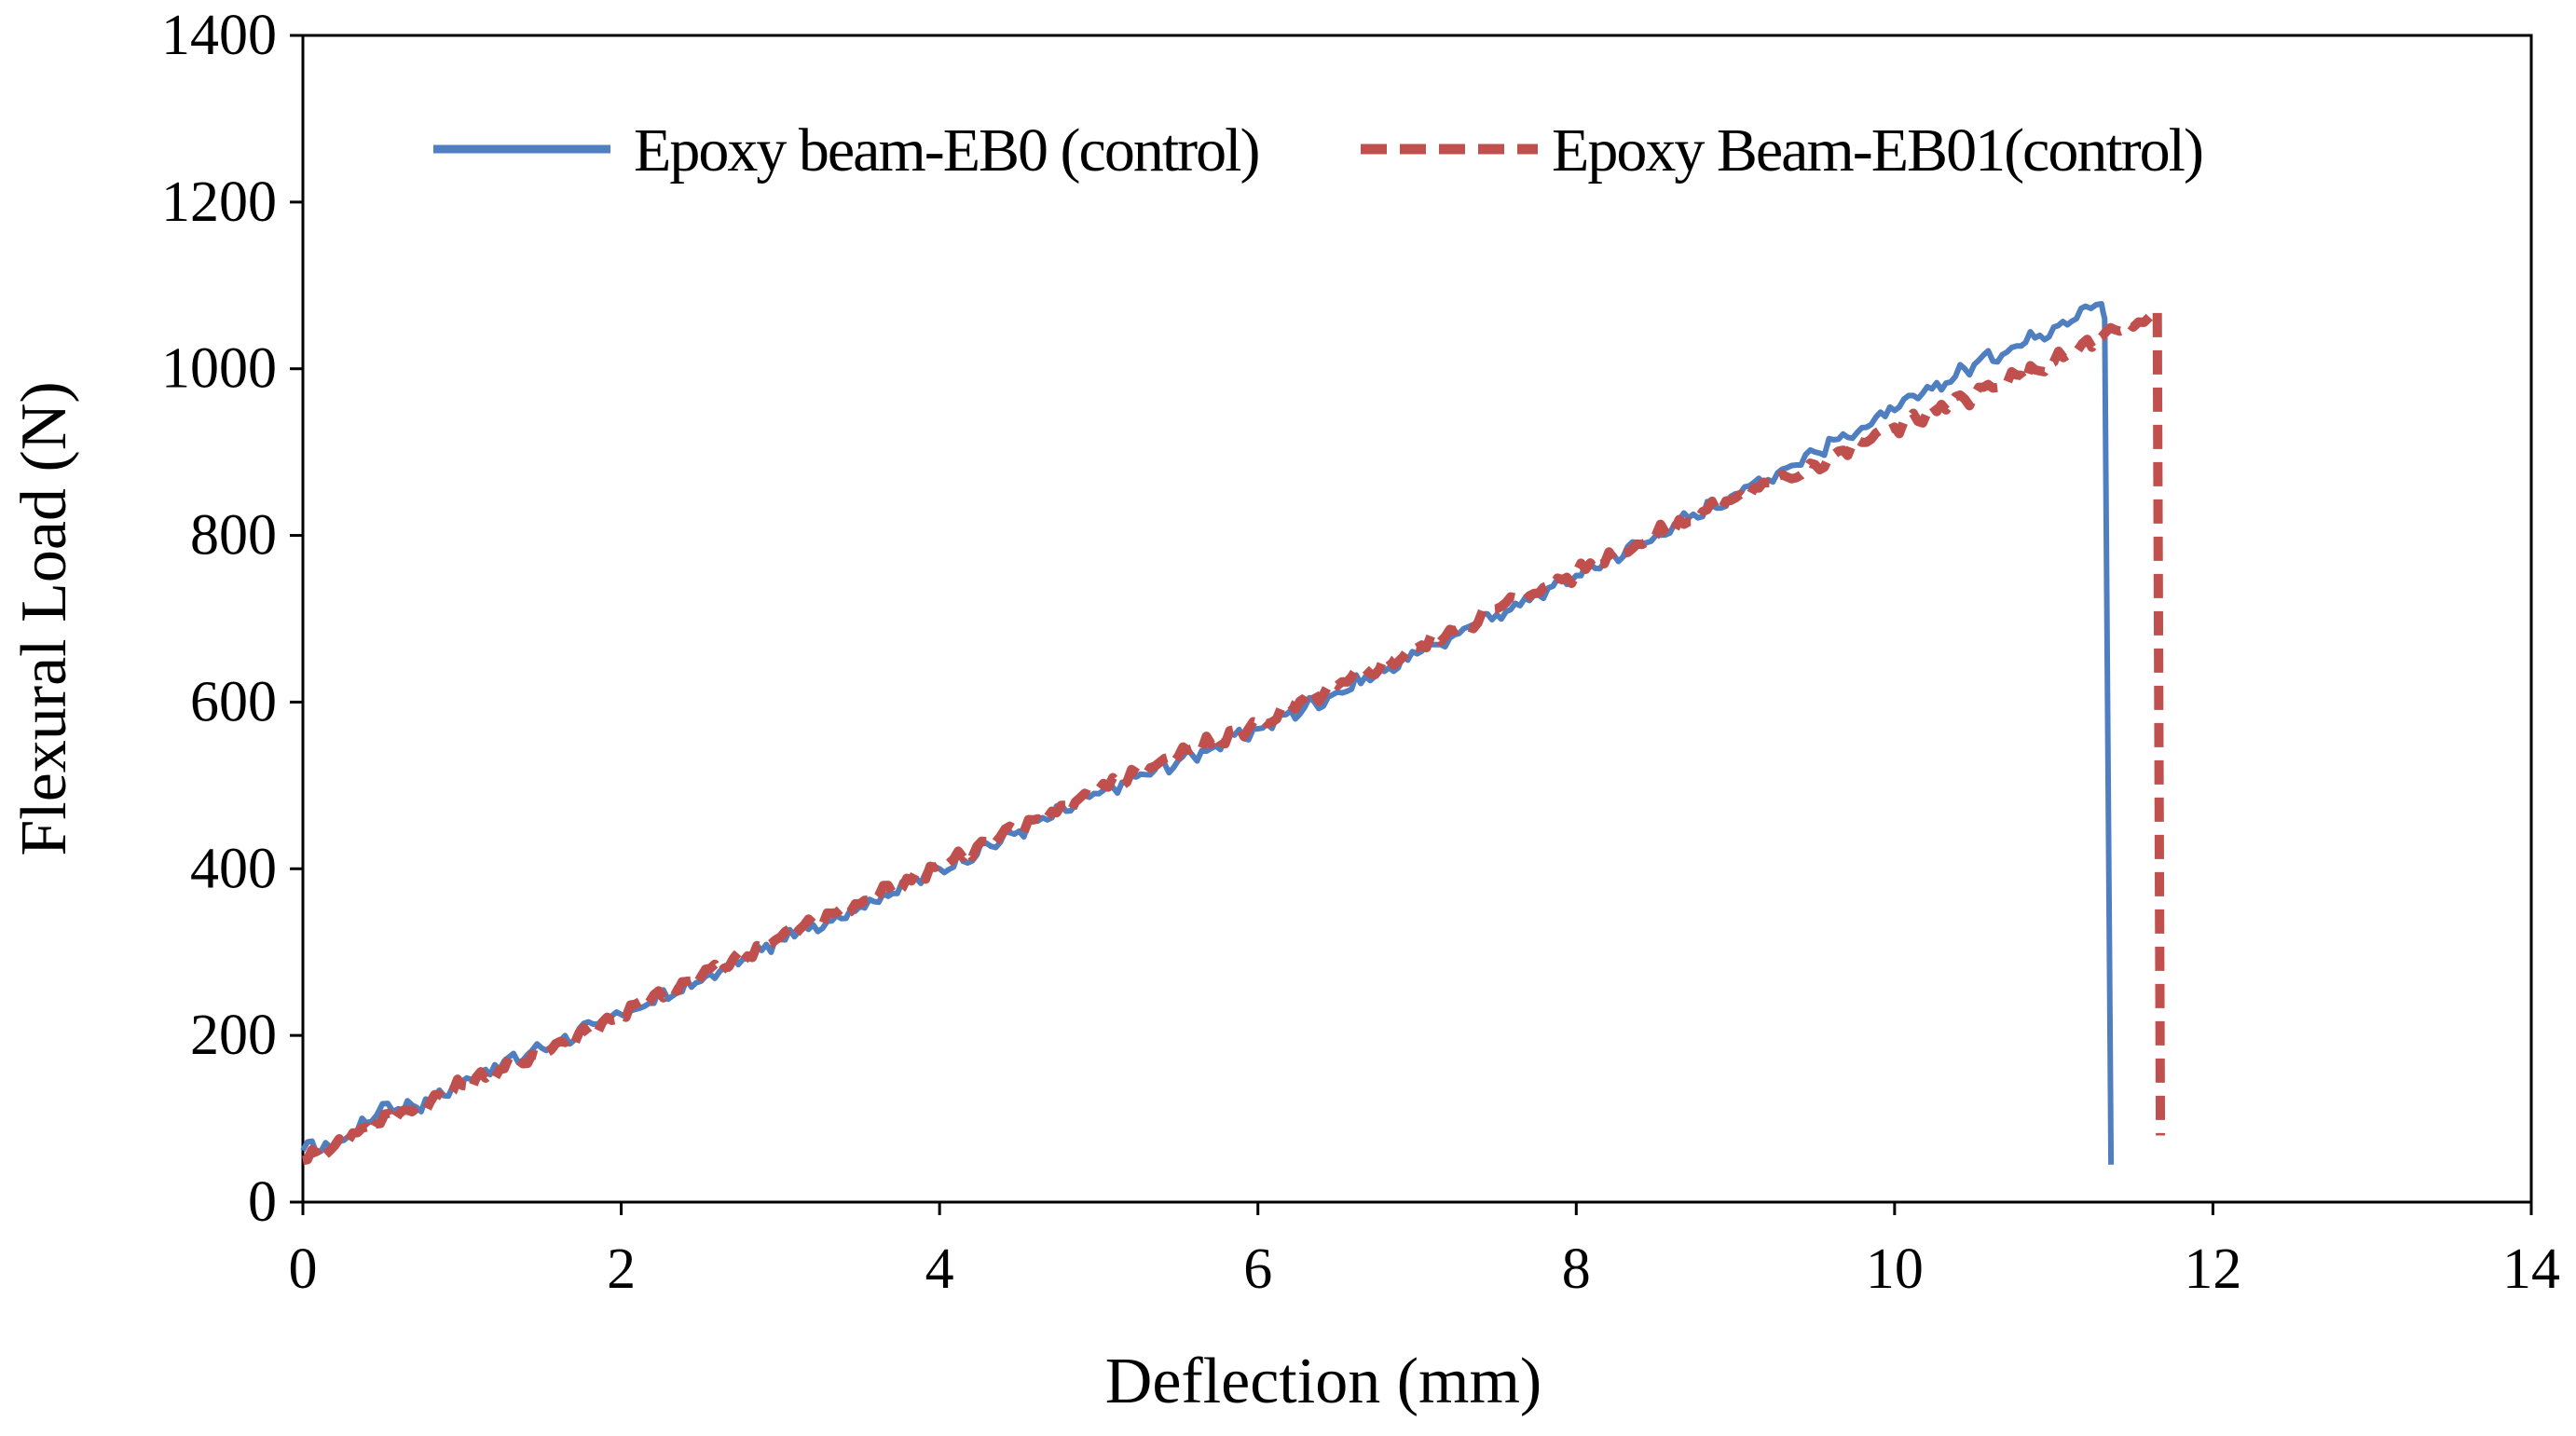  Describe the element at coordinates (2531, 1269) in the screenshot. I see `x-tick-label-7: 14` at that location.